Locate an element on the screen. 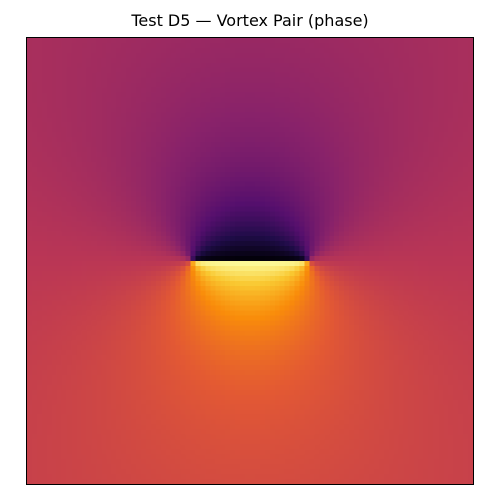 Image resolution: width=500 pixels, height=500 pixels. chart-title: Test D5 — Vortex Pair (phase) is located at coordinates (250, 20).